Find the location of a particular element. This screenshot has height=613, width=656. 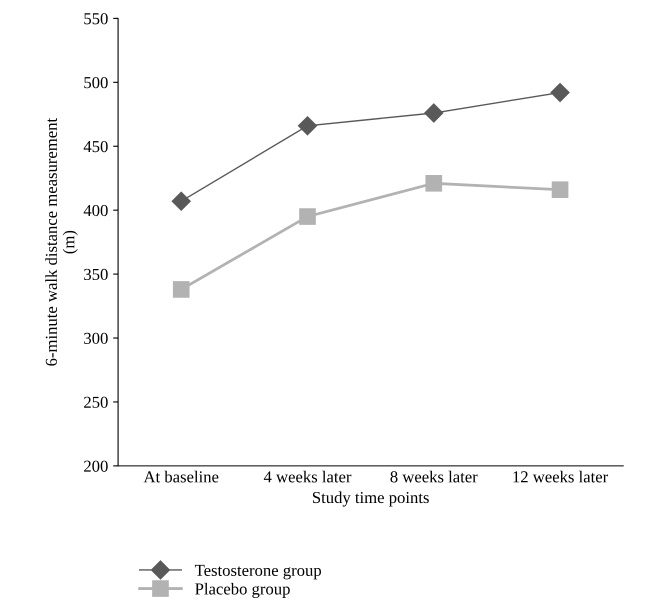

y-axis-title: 6-minute walk distance measurement (m) is located at coordinates (61, 242).